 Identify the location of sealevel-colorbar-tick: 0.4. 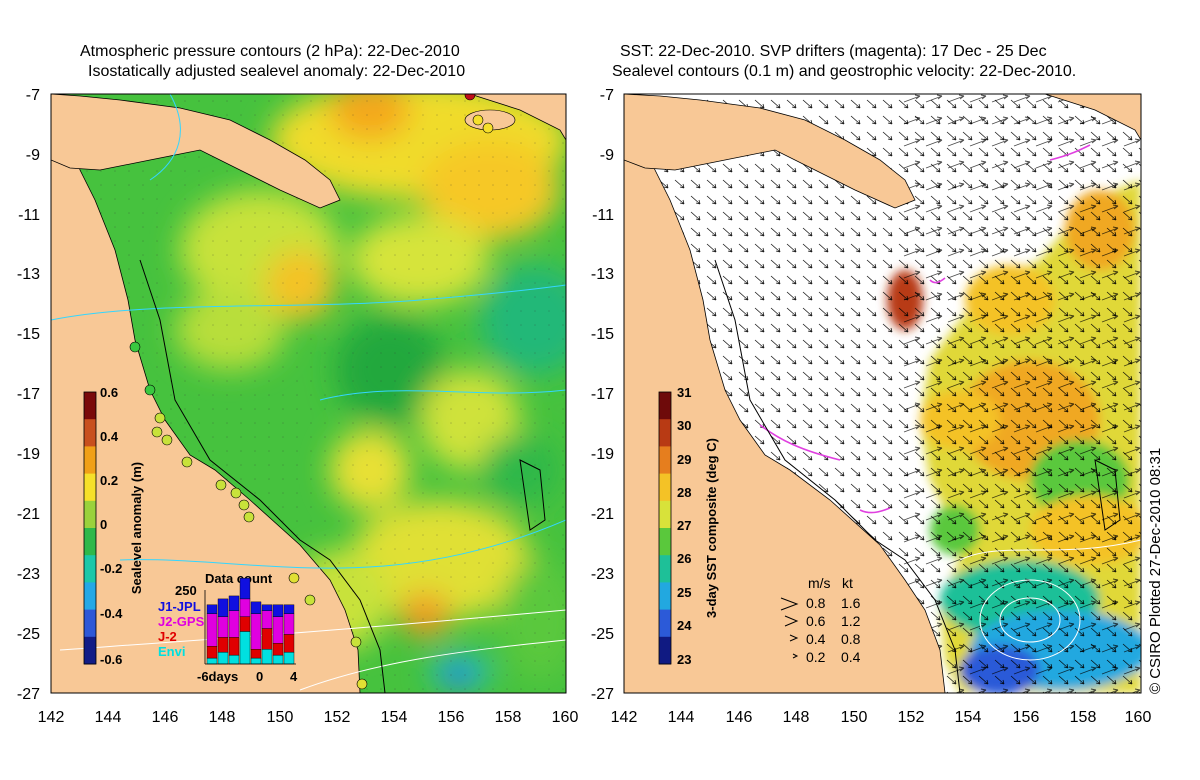
(109, 436).